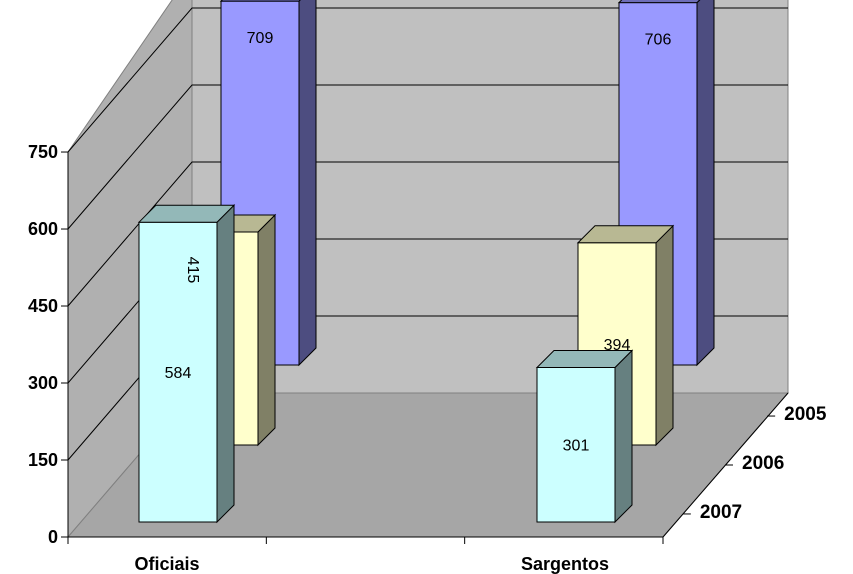 This screenshot has width=853, height=574. What do you see at coordinates (584, 436) in the screenshot?
I see `bar-2007-sargentos` at bounding box center [584, 436].